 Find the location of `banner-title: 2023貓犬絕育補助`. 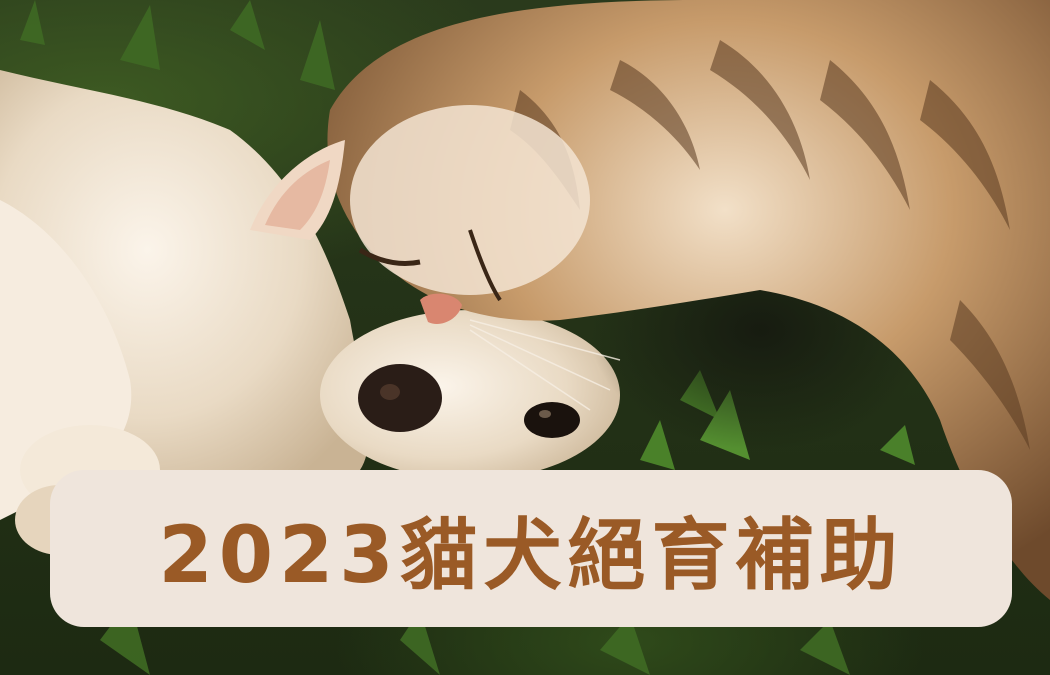

banner-title: 2023貓犬絕育補助 is located at coordinates (531, 555).